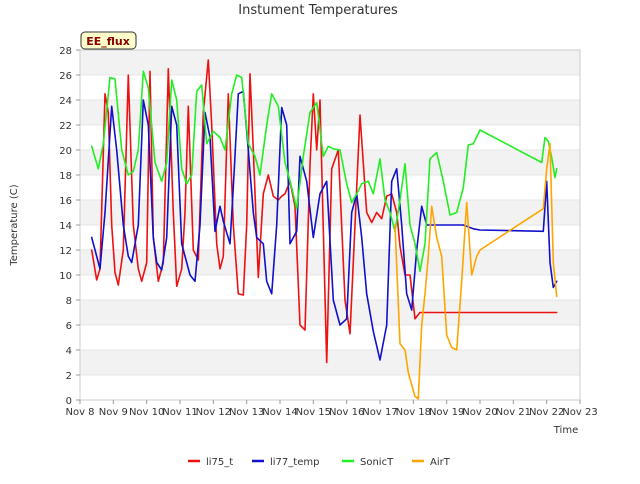 This screenshot has height=484, width=640. Describe the element at coordinates (14, 225) in the screenshot. I see `y-axis-label: Temperature (C)` at that location.